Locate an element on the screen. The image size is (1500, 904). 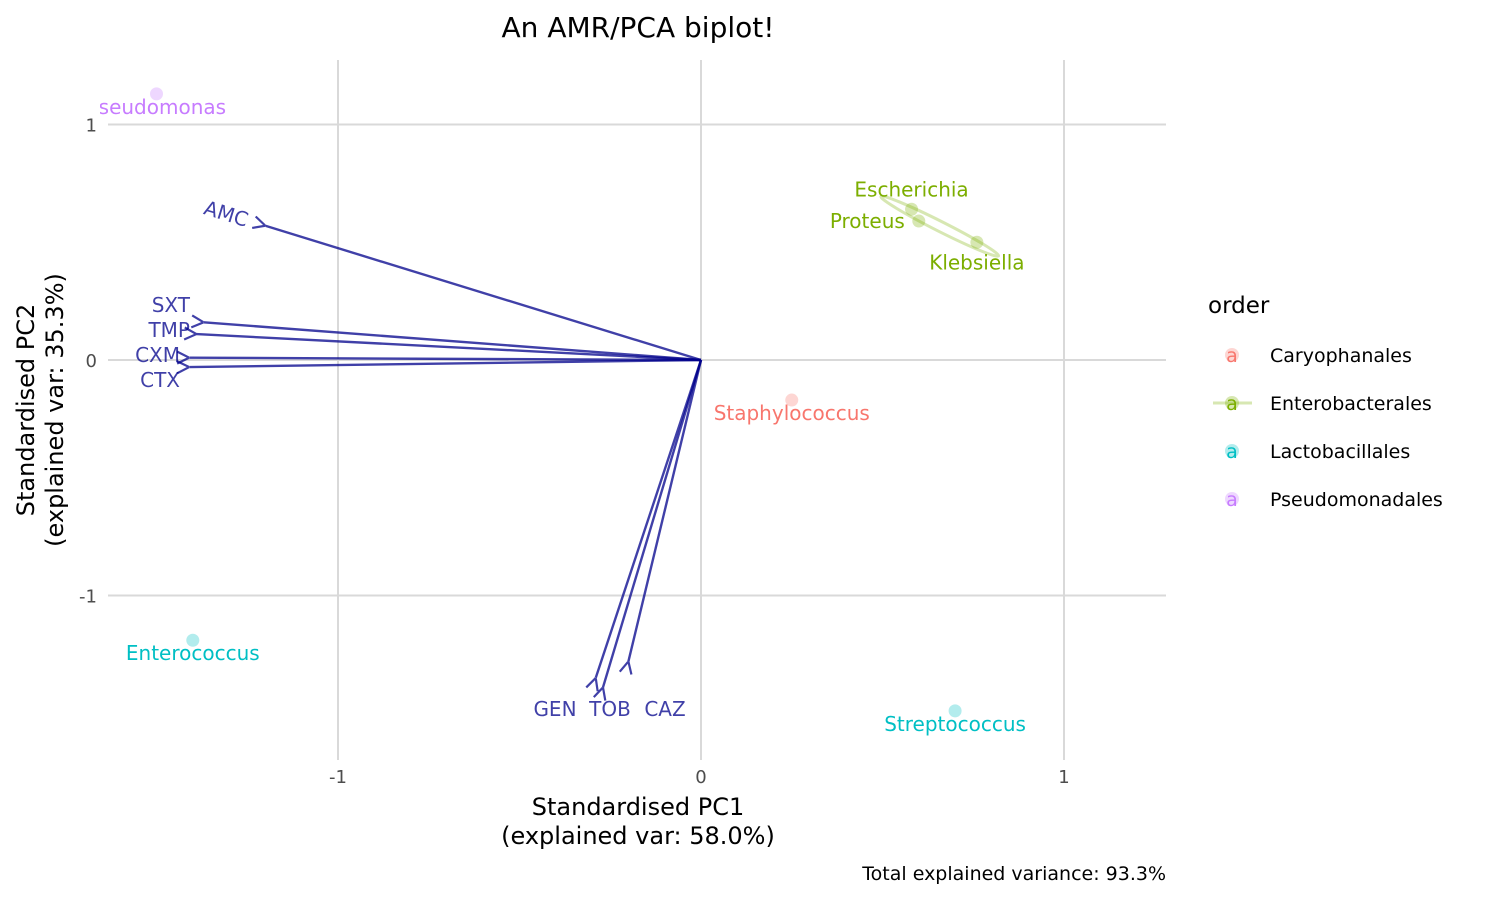
x-axis-label: Standardised PC1(explained var: 58.0%) is located at coordinates (638, 821).